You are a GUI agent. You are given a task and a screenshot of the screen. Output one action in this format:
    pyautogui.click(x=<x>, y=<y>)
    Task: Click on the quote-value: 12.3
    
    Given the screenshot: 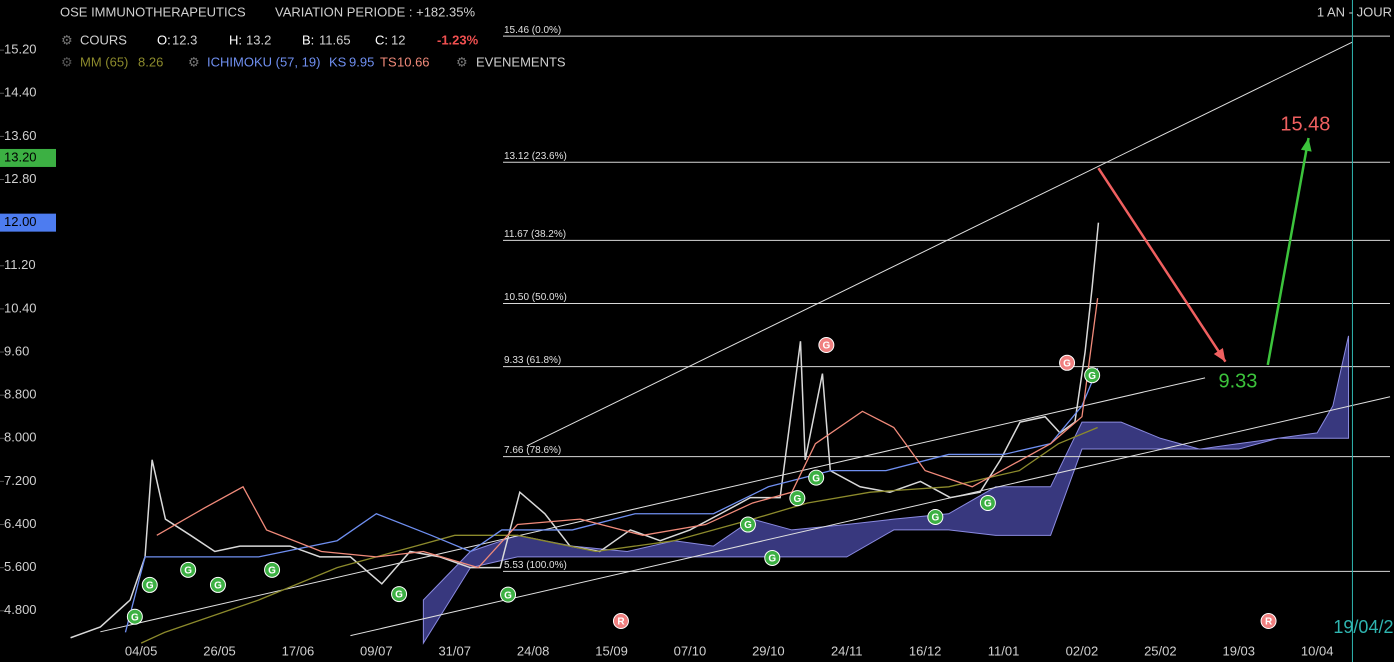 What is the action you would take?
    pyautogui.click(x=184, y=39)
    